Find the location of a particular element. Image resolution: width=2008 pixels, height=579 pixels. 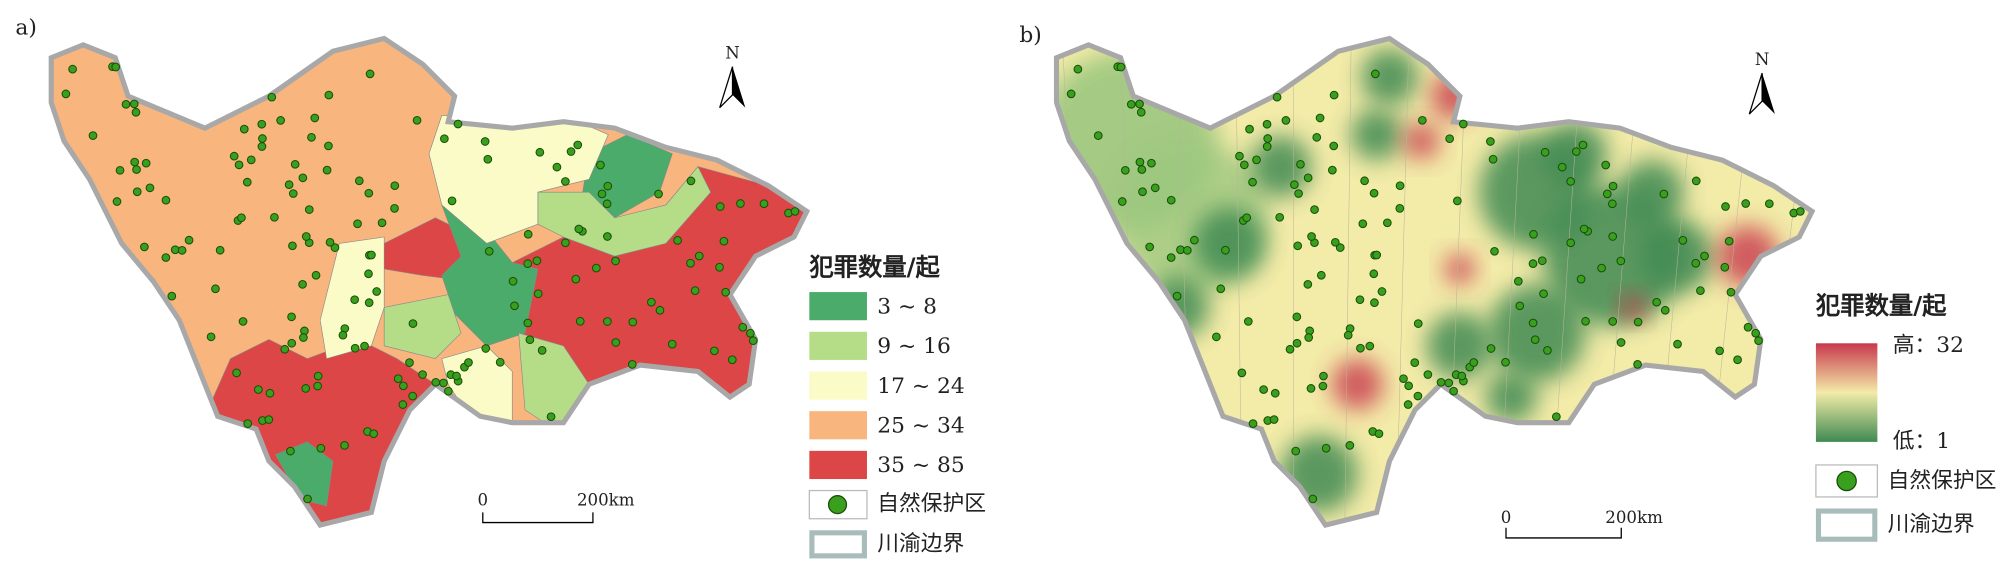

panel-label: a) is located at coordinates (25, 27).